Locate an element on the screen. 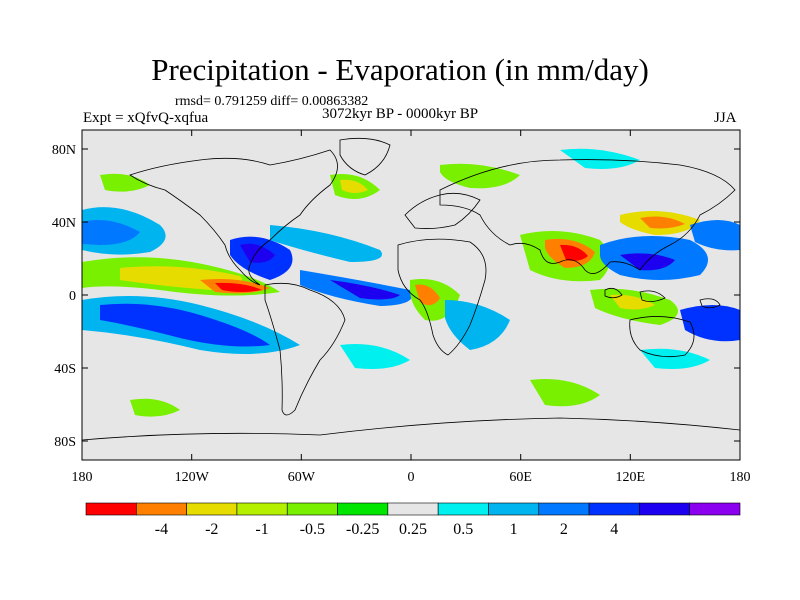 The height and width of the screenshot is (600, 800). lat-tick-label: 80S is located at coordinates (65, 442).